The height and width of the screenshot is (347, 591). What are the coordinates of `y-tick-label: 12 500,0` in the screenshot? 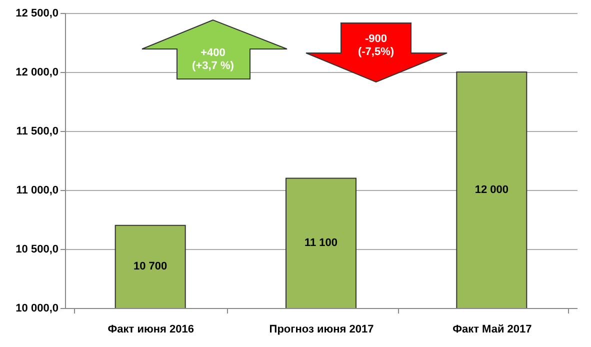 It's located at (37, 14).